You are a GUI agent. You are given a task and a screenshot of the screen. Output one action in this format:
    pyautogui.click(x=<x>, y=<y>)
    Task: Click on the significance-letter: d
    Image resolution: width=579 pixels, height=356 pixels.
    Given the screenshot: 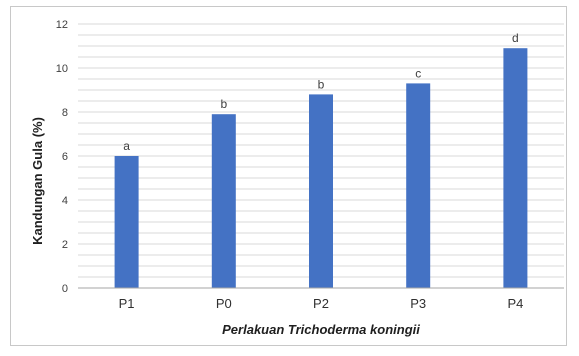 What is the action you would take?
    pyautogui.click(x=515, y=38)
    